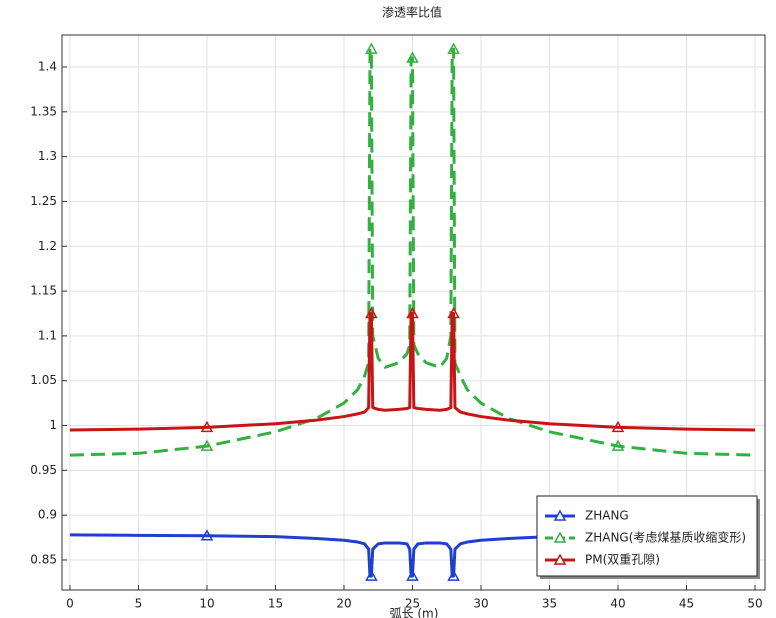 Image resolution: width=776 pixels, height=618 pixels. Describe the element at coordinates (412, 555) in the screenshot. I see `series-line` at that location.